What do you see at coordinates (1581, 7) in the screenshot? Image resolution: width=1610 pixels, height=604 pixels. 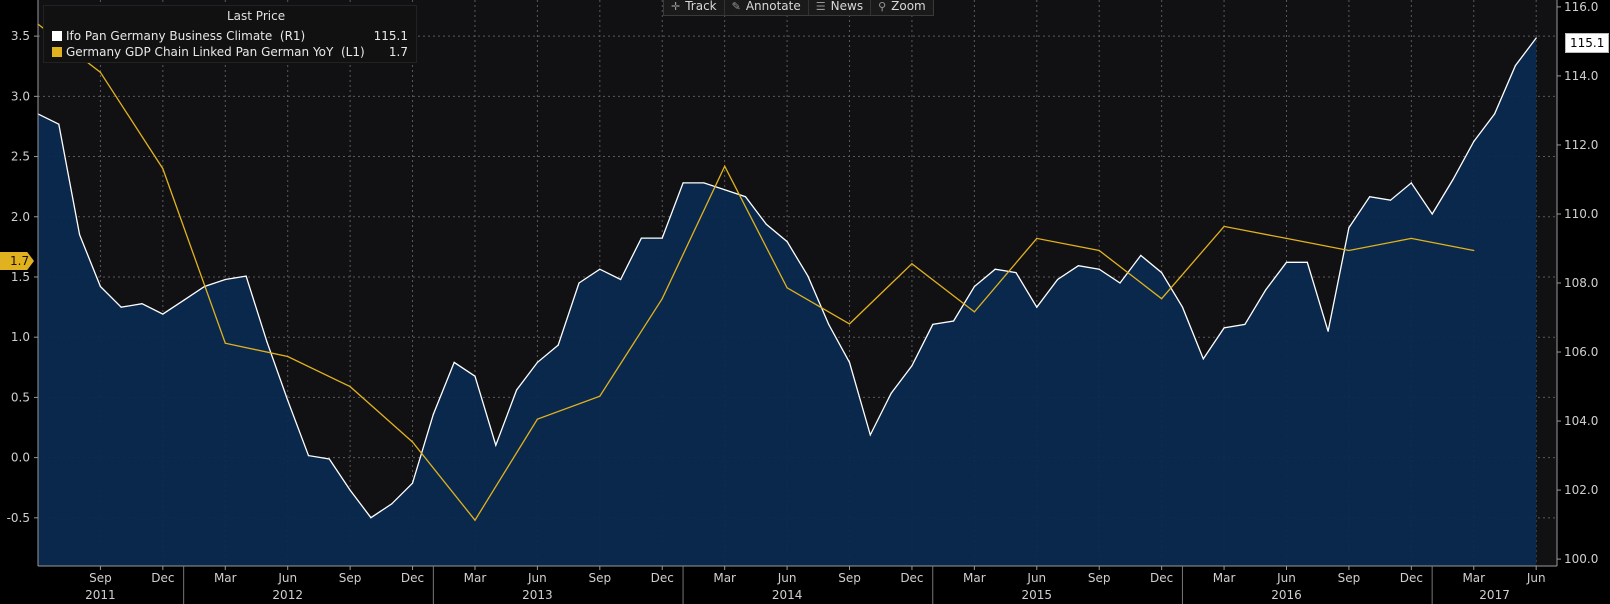 I see `right-tick-label: 116.0` at bounding box center [1581, 7].